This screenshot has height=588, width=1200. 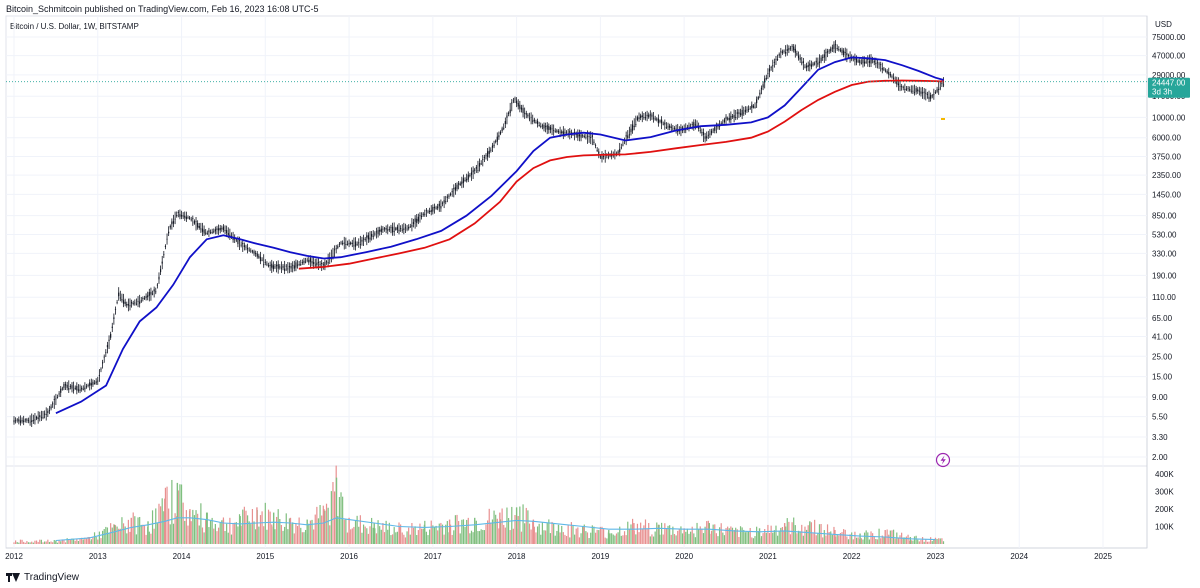 I want to click on lightning-icon, so click(x=943, y=460).